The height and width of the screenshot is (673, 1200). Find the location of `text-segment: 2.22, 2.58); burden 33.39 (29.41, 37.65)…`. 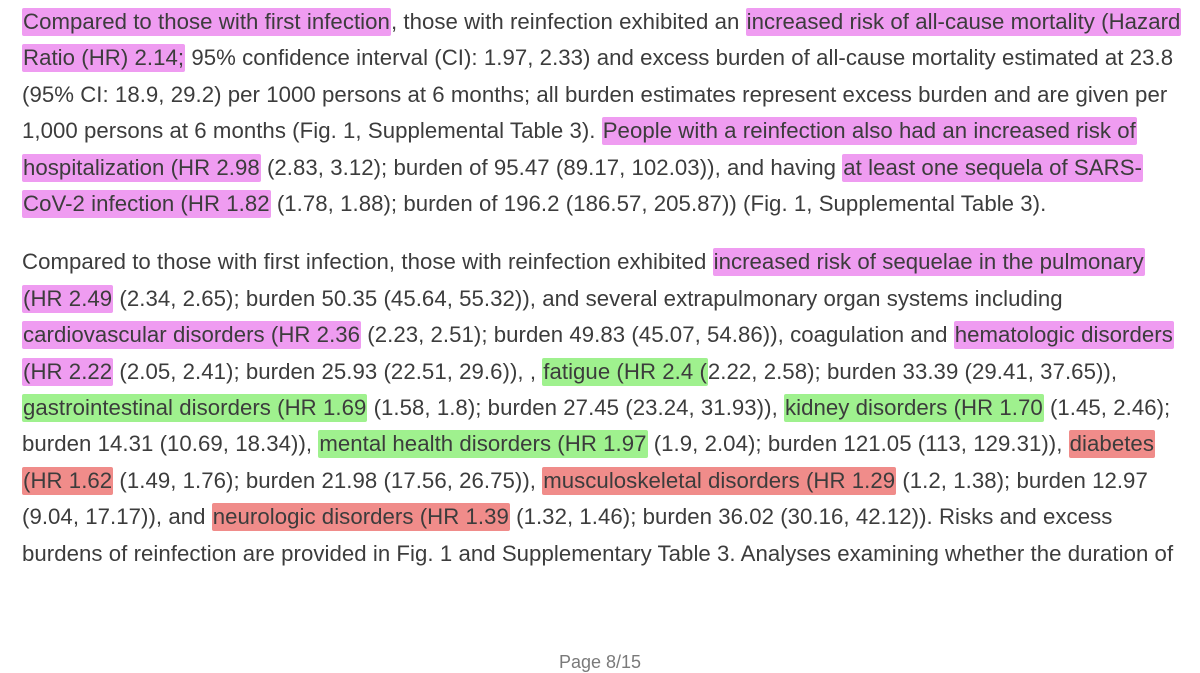

text-segment: 2.22, 2.58); burden 33.39 (29.41, 37.65)… is located at coordinates (912, 371).